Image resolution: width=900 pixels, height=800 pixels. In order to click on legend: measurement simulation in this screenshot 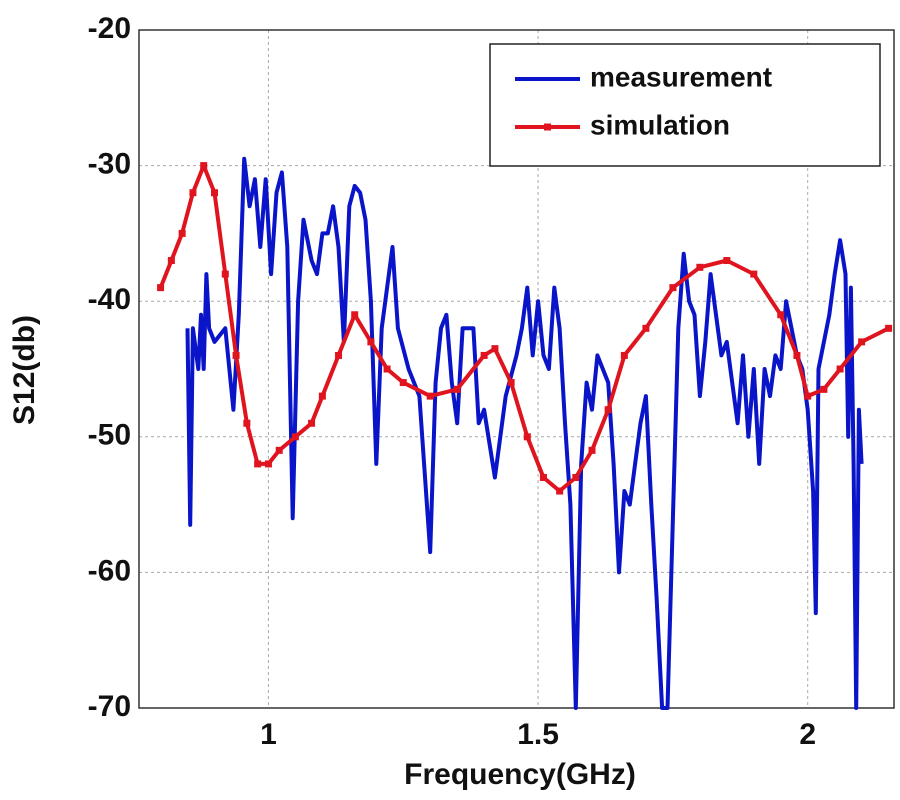, I will do `click(685, 105)`.